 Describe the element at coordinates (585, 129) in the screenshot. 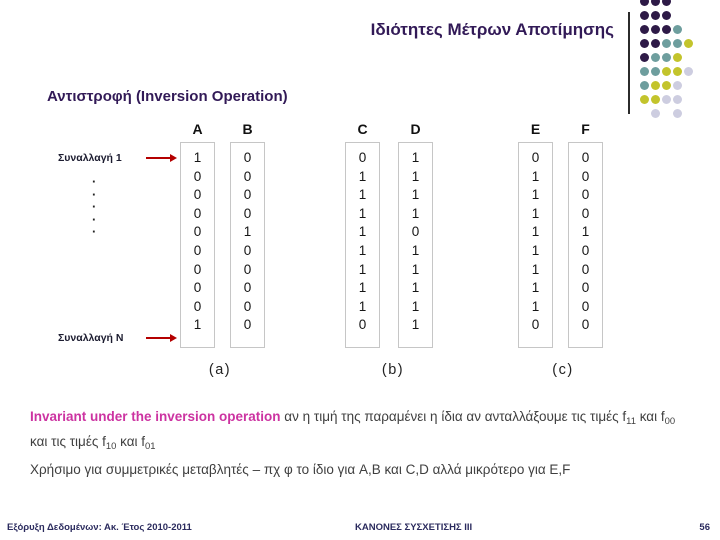

I see `column-header: F` at that location.